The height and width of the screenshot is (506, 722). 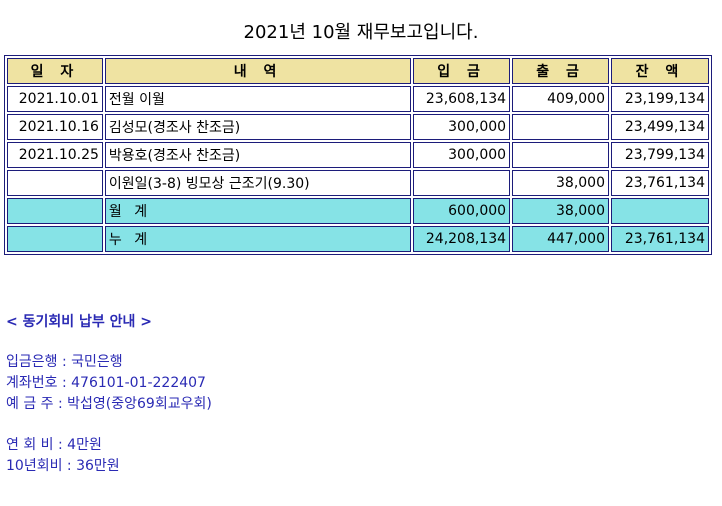 I want to click on cumulative-total-row: 누 계 24,208,134 447,000 23,761,134, so click(x=358, y=239).